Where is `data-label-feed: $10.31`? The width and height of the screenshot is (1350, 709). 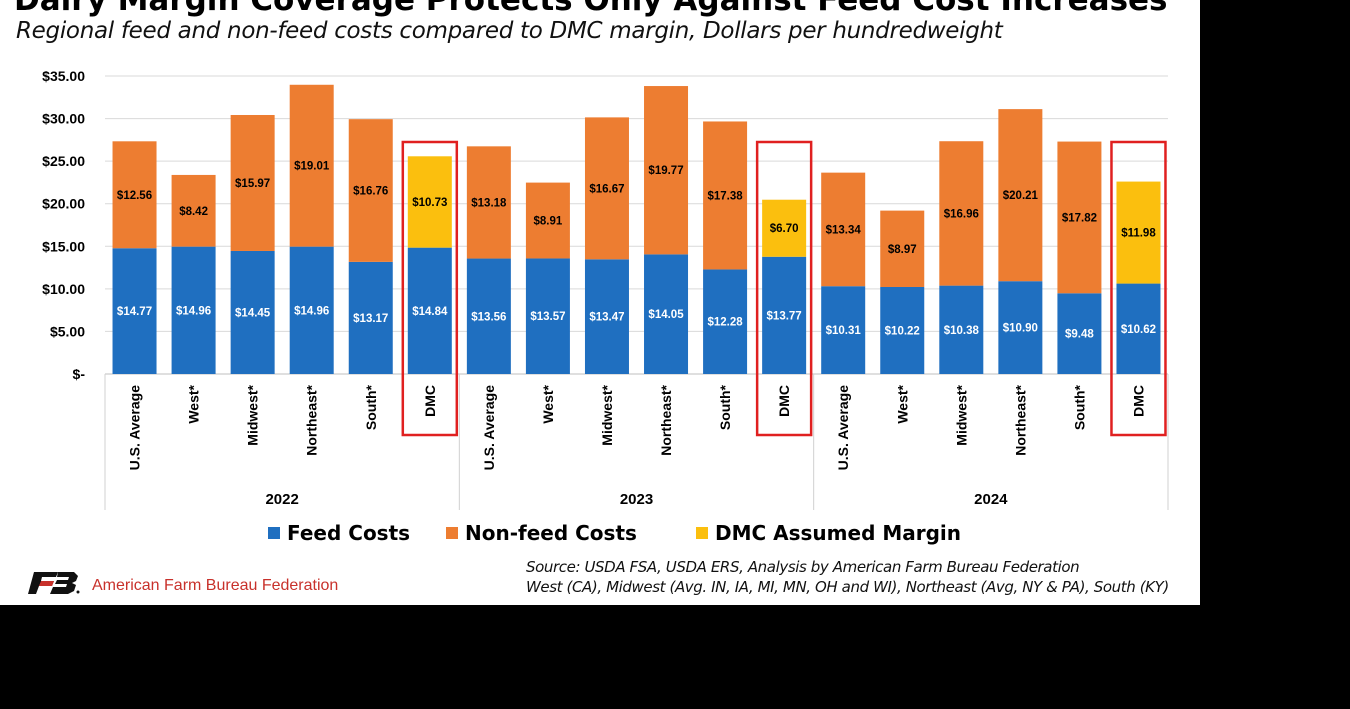
data-label-feed: $10.31 is located at coordinates (844, 331).